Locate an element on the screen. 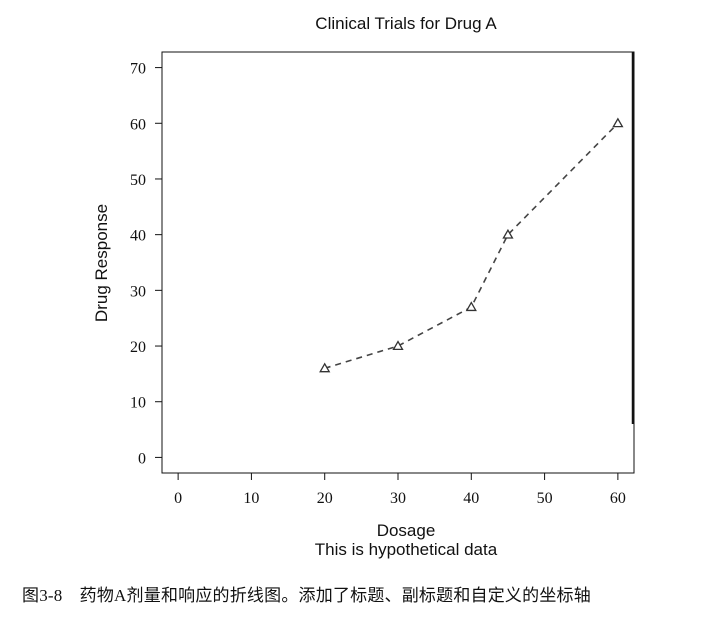 The height and width of the screenshot is (622, 709). x-tick-label: 10 is located at coordinates (251, 498).